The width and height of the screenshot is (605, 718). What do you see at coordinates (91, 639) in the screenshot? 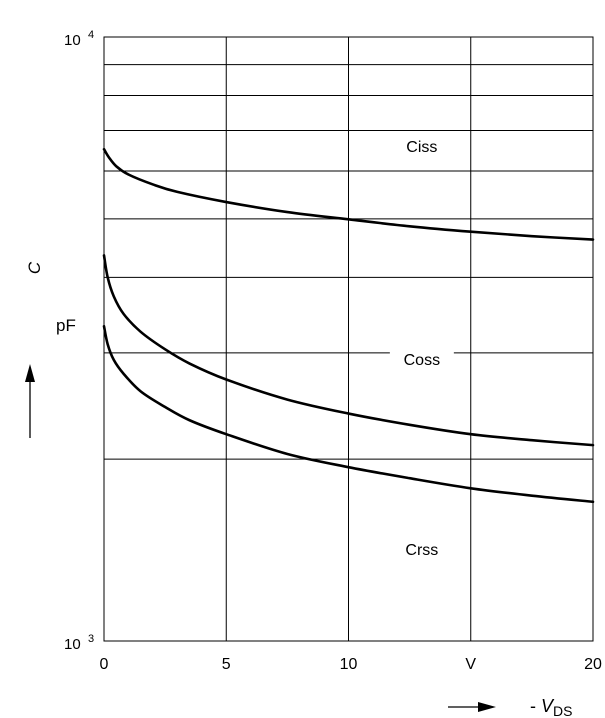
I see `y-tick-exponent: 3` at bounding box center [91, 639].